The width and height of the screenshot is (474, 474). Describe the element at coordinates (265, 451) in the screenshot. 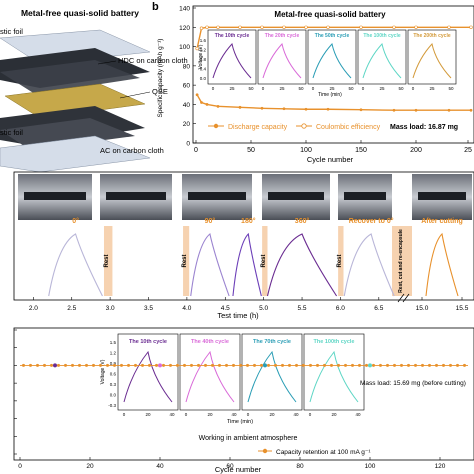

I see `legend-retention-marker` at that location.